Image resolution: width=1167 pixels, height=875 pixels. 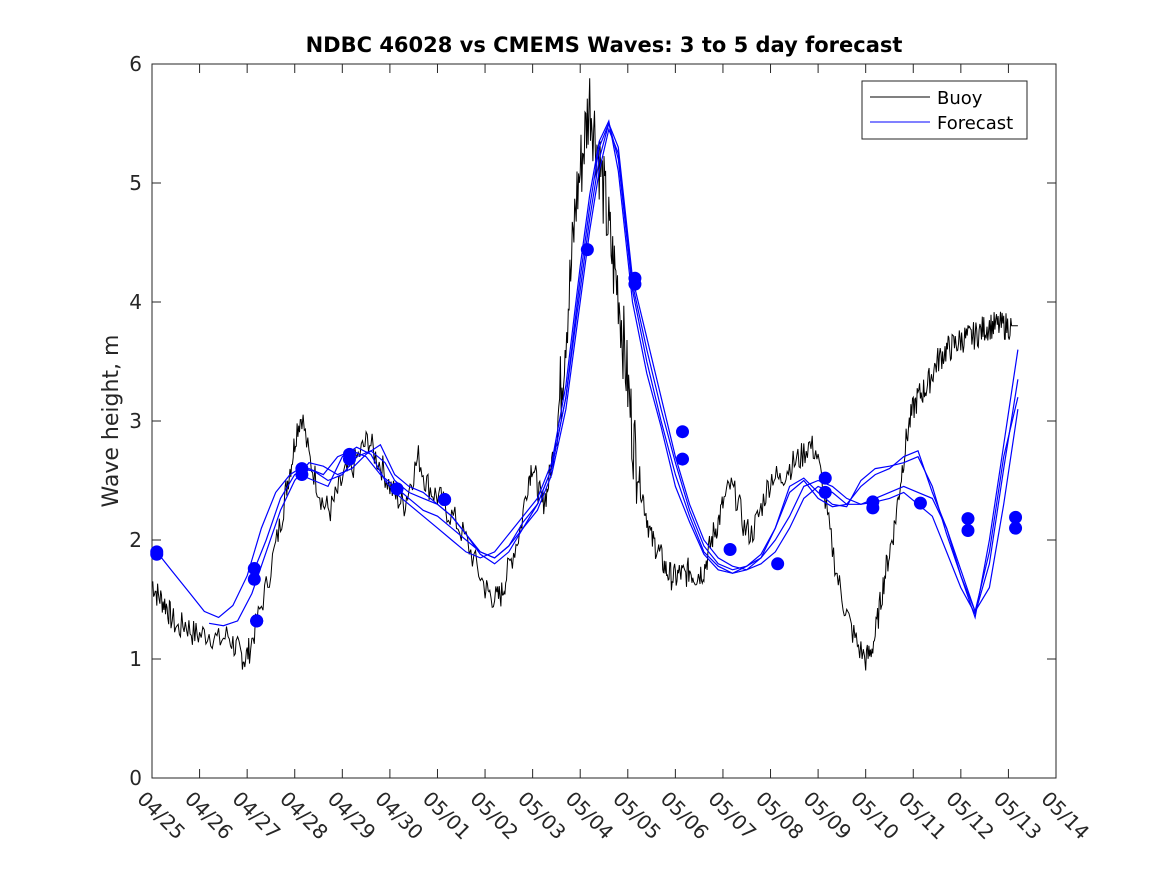 What do you see at coordinates (135, 421) in the screenshot?
I see `y-tick-label: 3` at bounding box center [135, 421].